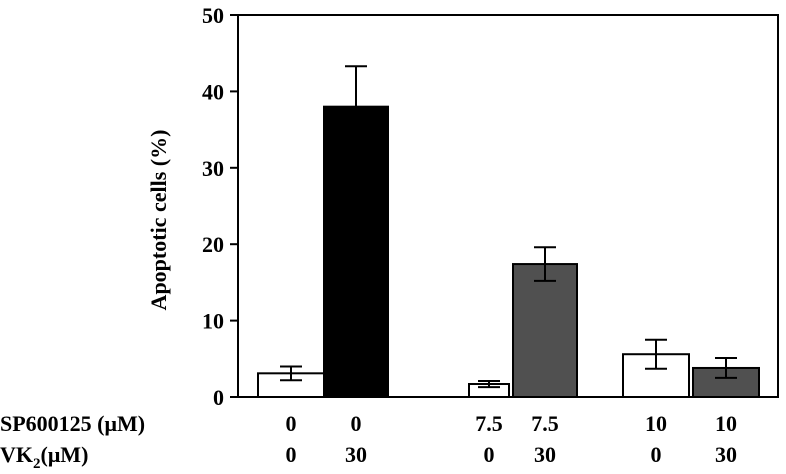 Image resolution: width=786 pixels, height=474 pixels. Describe the element at coordinates (213, 91) in the screenshot. I see `y-tick-label: 40` at that location.